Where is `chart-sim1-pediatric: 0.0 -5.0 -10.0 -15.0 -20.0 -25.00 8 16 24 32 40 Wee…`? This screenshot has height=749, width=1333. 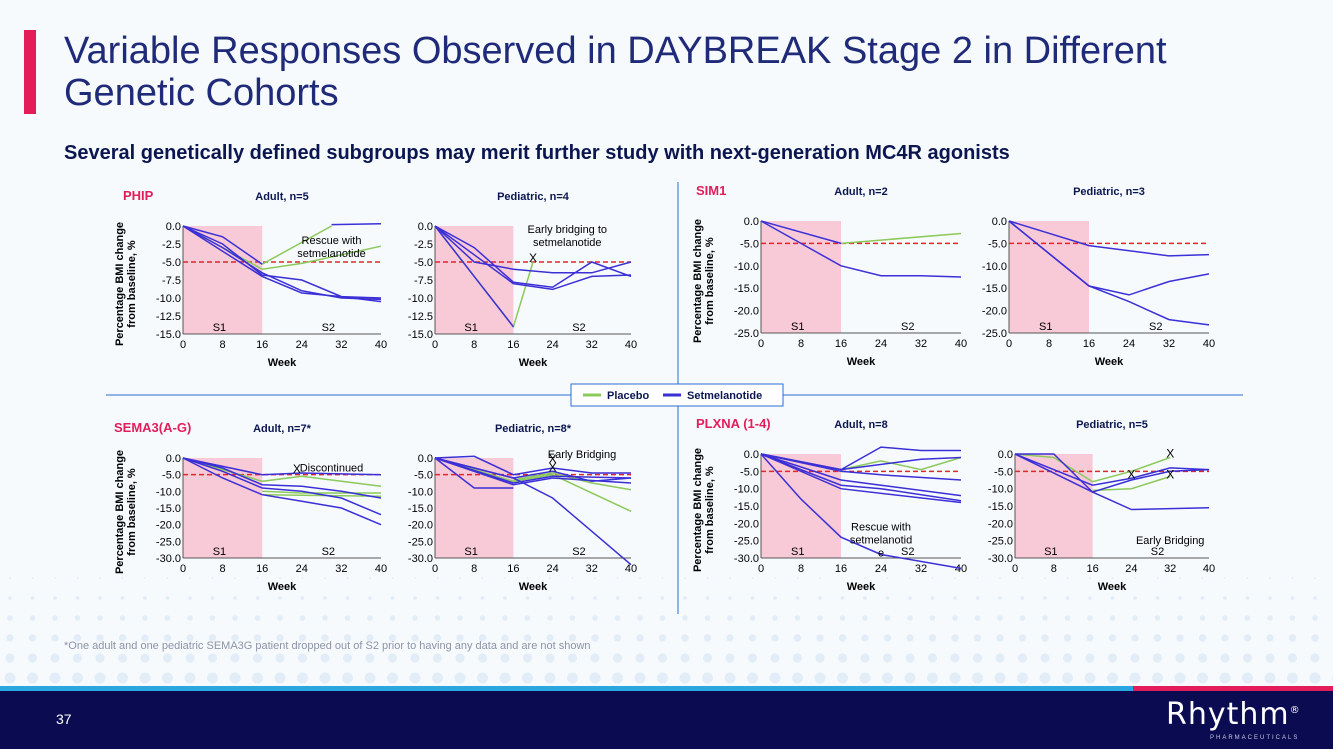
chart-sim1-pediatric: 0.0 -5.0 -10.0 -15.0 -20.0 -25.00 8 16 24 32 40 Wee… is located at coordinates (1098, 277).